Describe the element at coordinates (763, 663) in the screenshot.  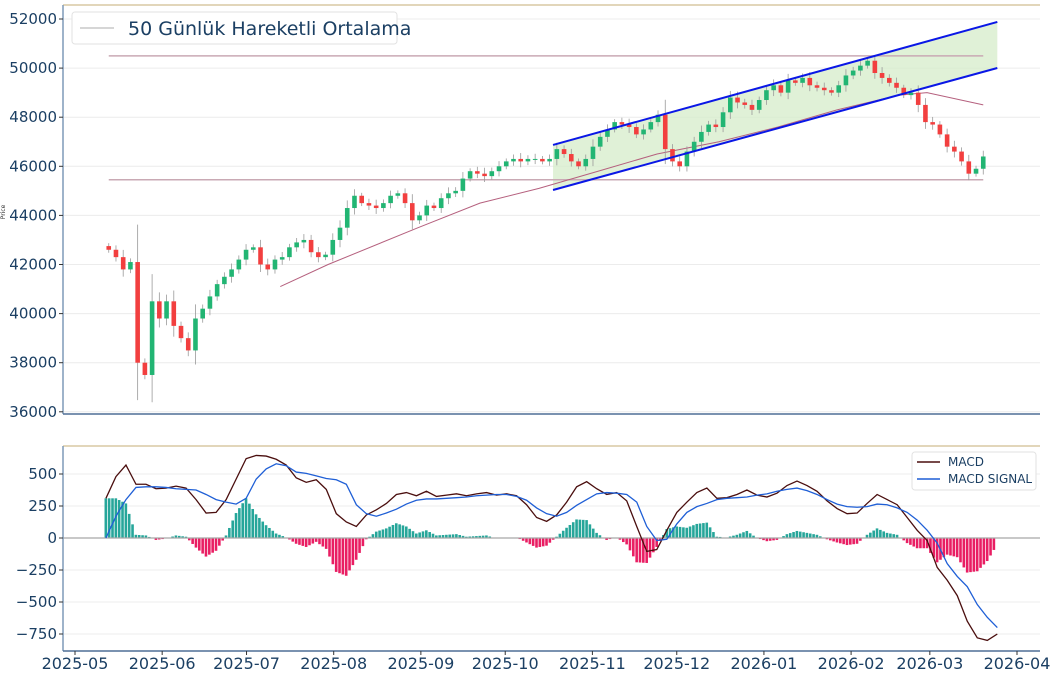
I see `x-tick-label: 2026-01` at that location.